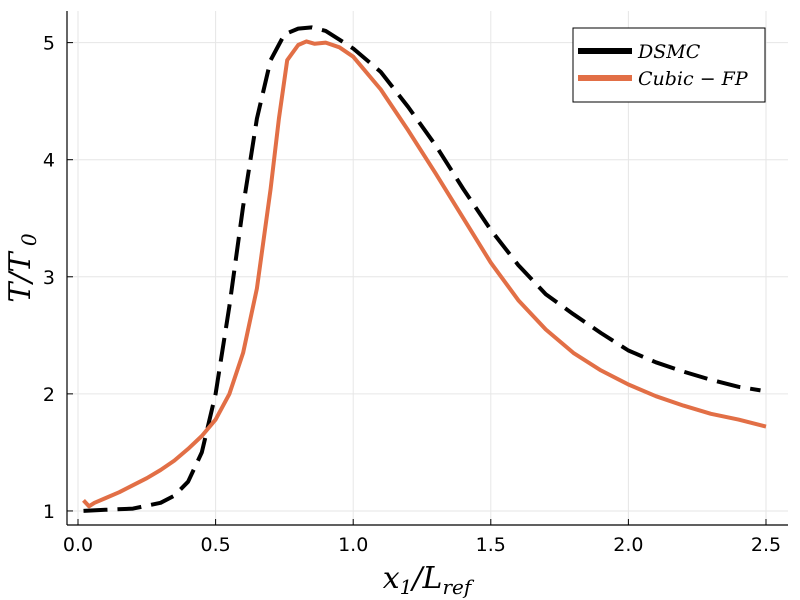  I want to click on y-tick-label: 2, so click(49, 395).